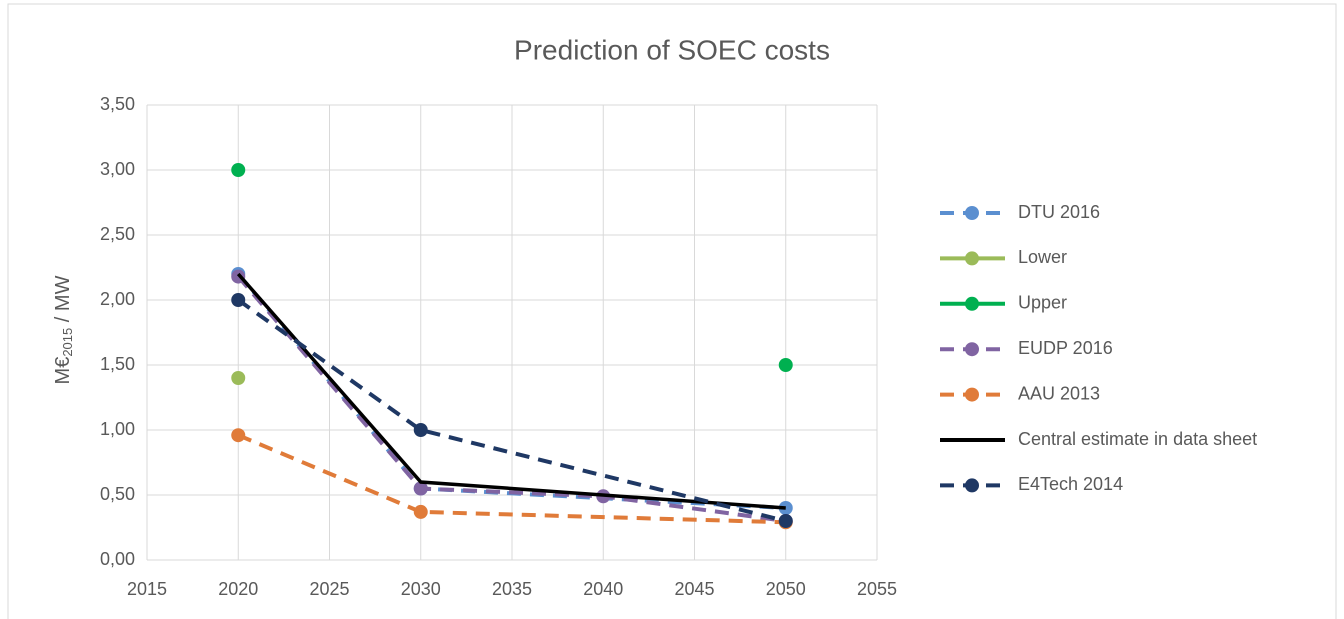 This screenshot has height=619, width=1344. I want to click on x-tick-label: 2040, so click(603, 589).